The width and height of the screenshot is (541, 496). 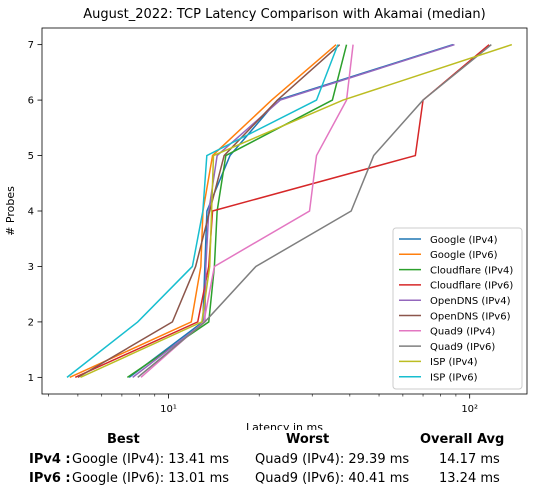 What do you see at coordinates (464, 255) in the screenshot?
I see `legend-entry: Google (IPv6)` at bounding box center [464, 255].